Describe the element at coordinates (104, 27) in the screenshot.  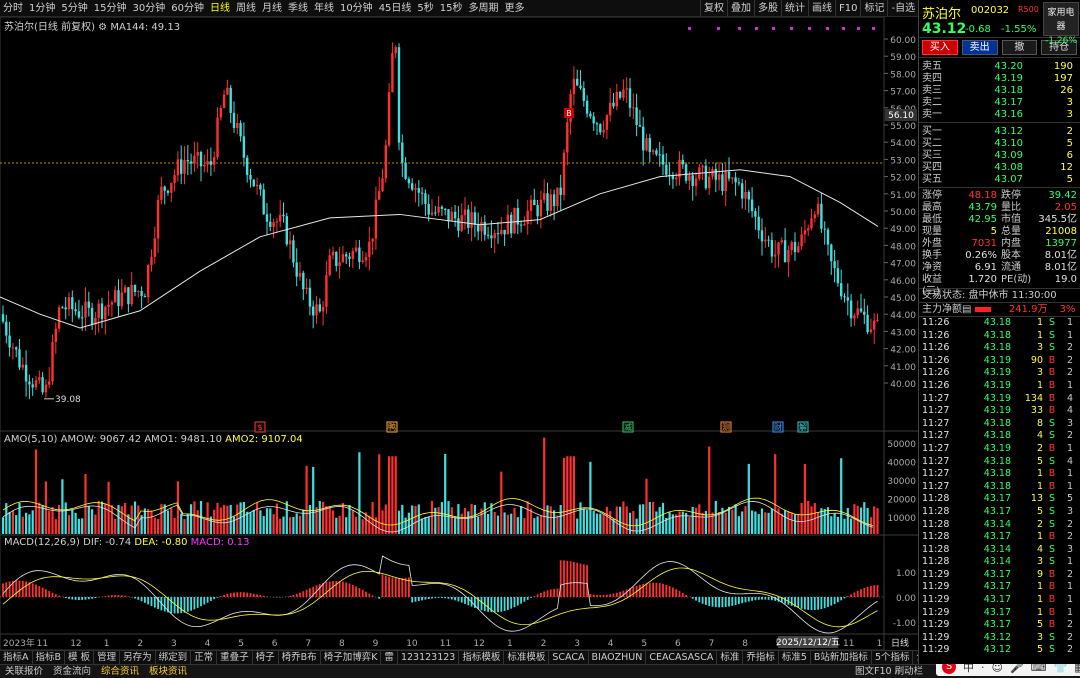
I see `chart-settings-icon: ⚙` at that location.